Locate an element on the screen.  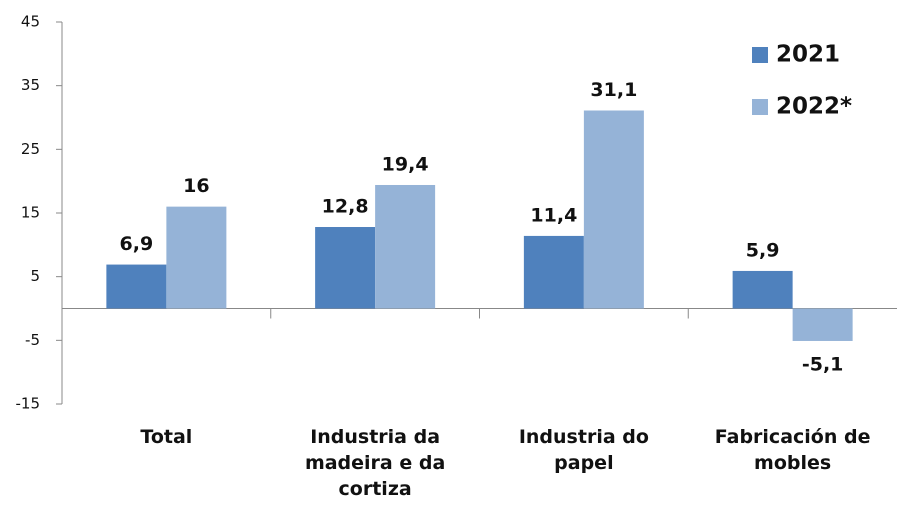
data-label: 16 is located at coordinates (196, 186).